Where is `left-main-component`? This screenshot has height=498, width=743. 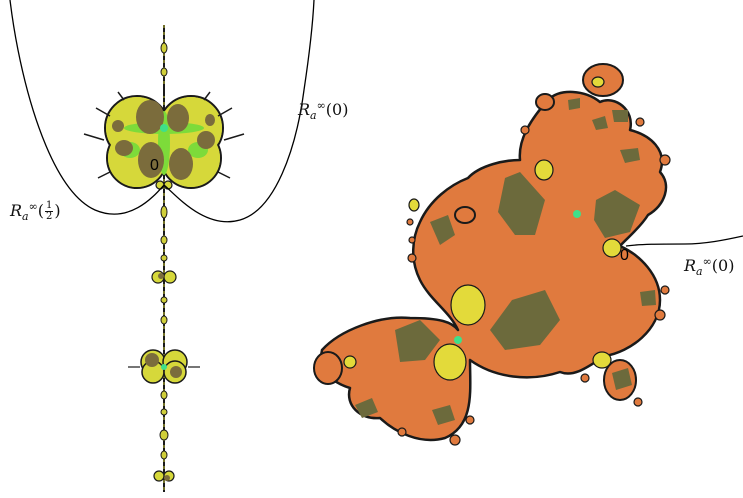
left-main-component is located at coordinates (164, 138).